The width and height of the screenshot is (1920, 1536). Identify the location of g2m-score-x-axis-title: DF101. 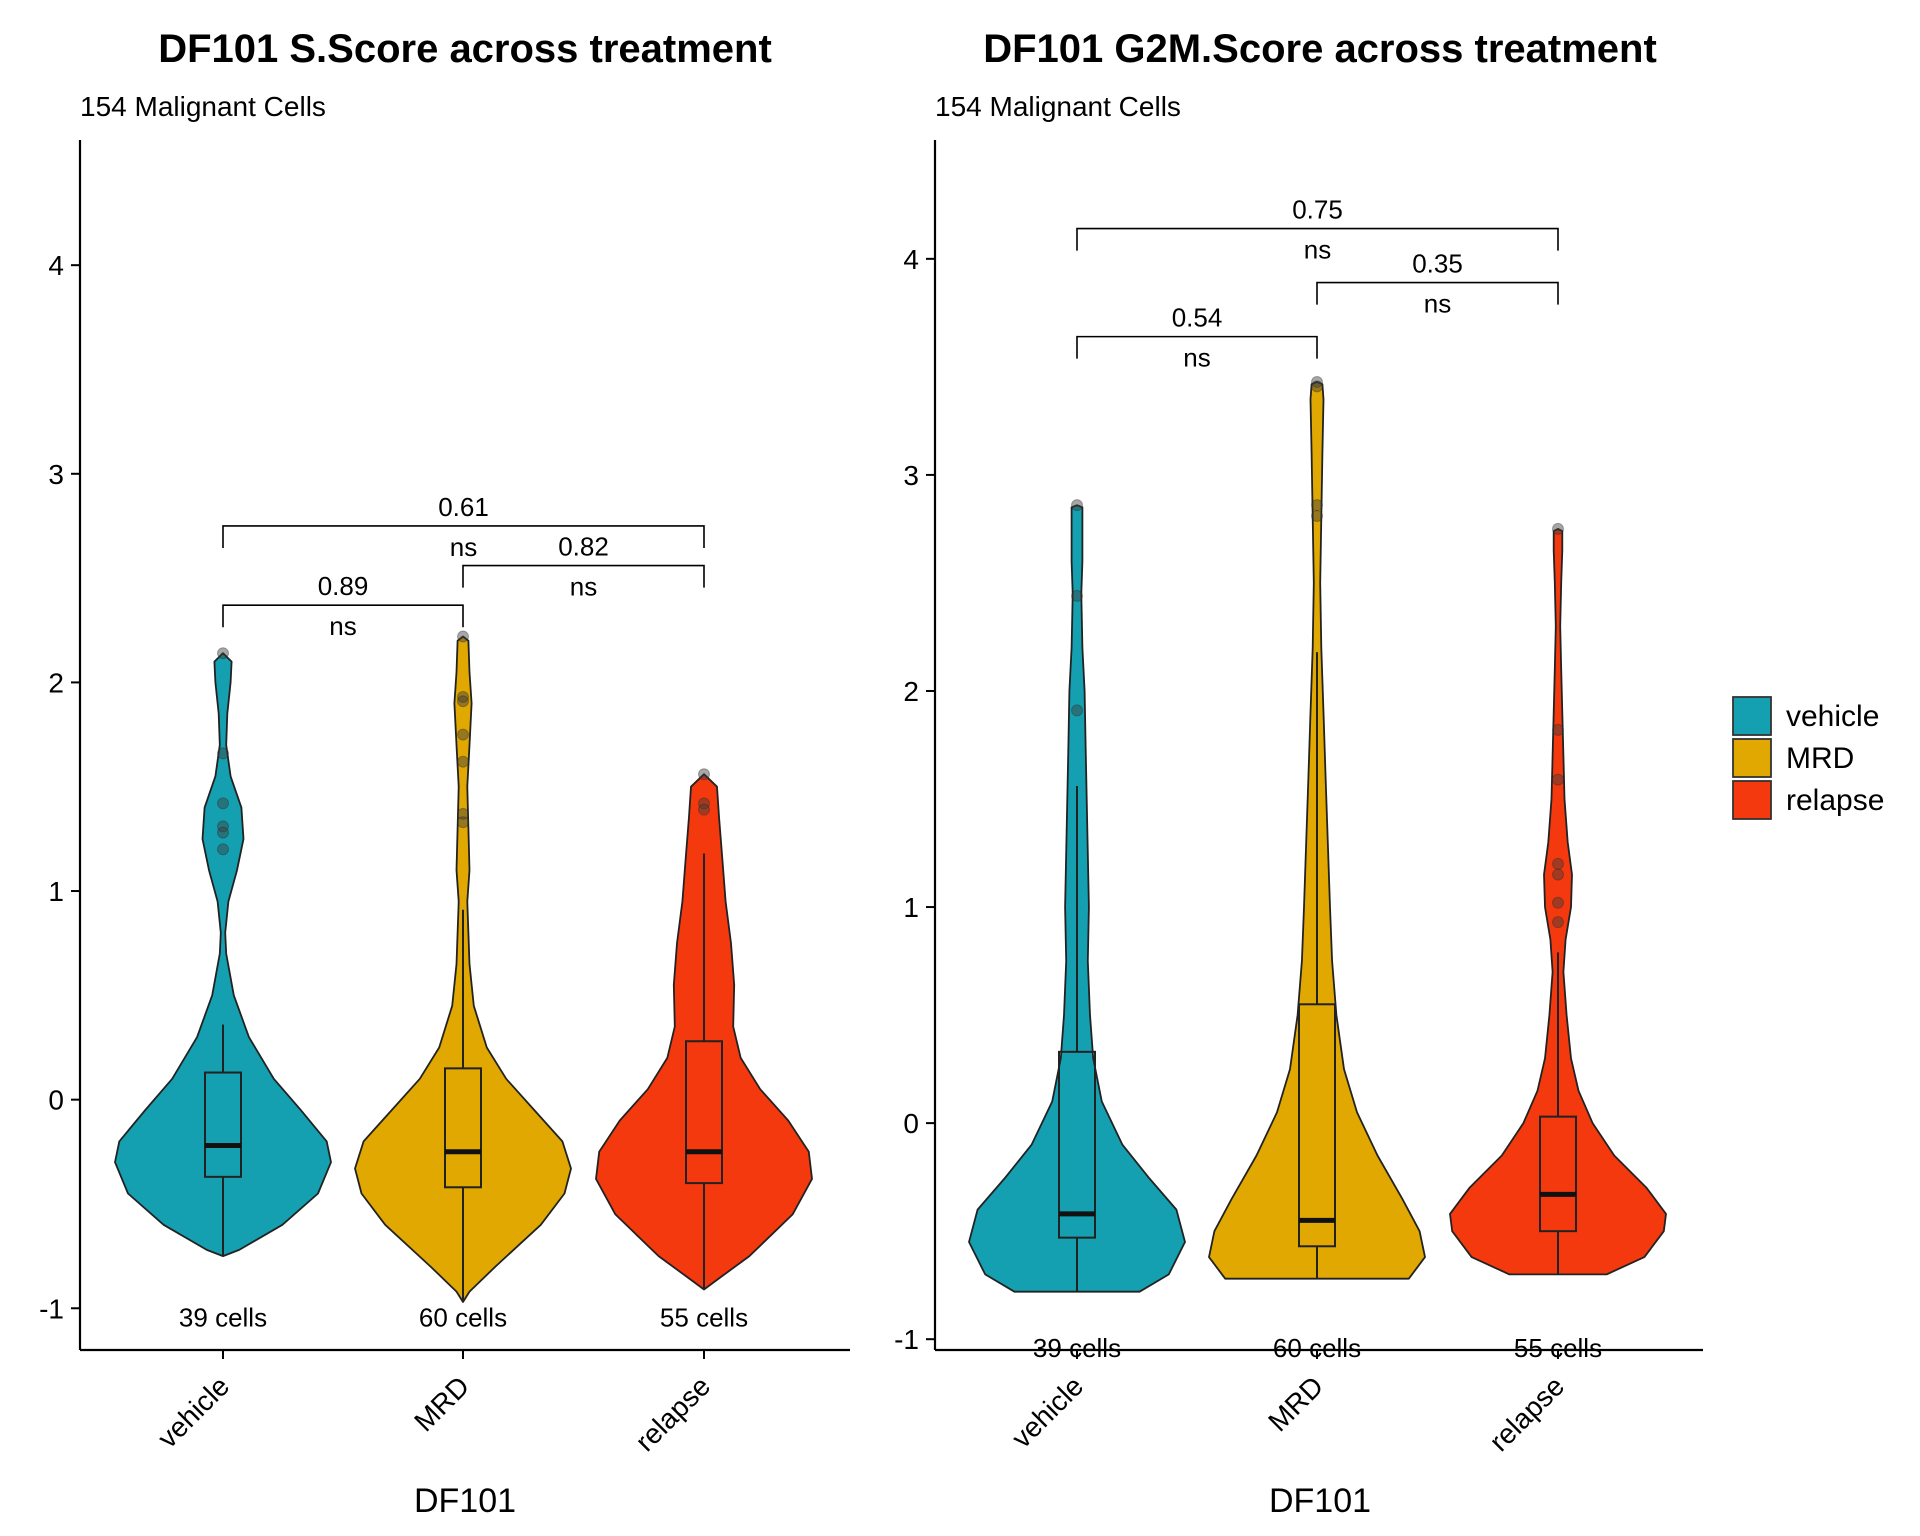
(1320, 1501).